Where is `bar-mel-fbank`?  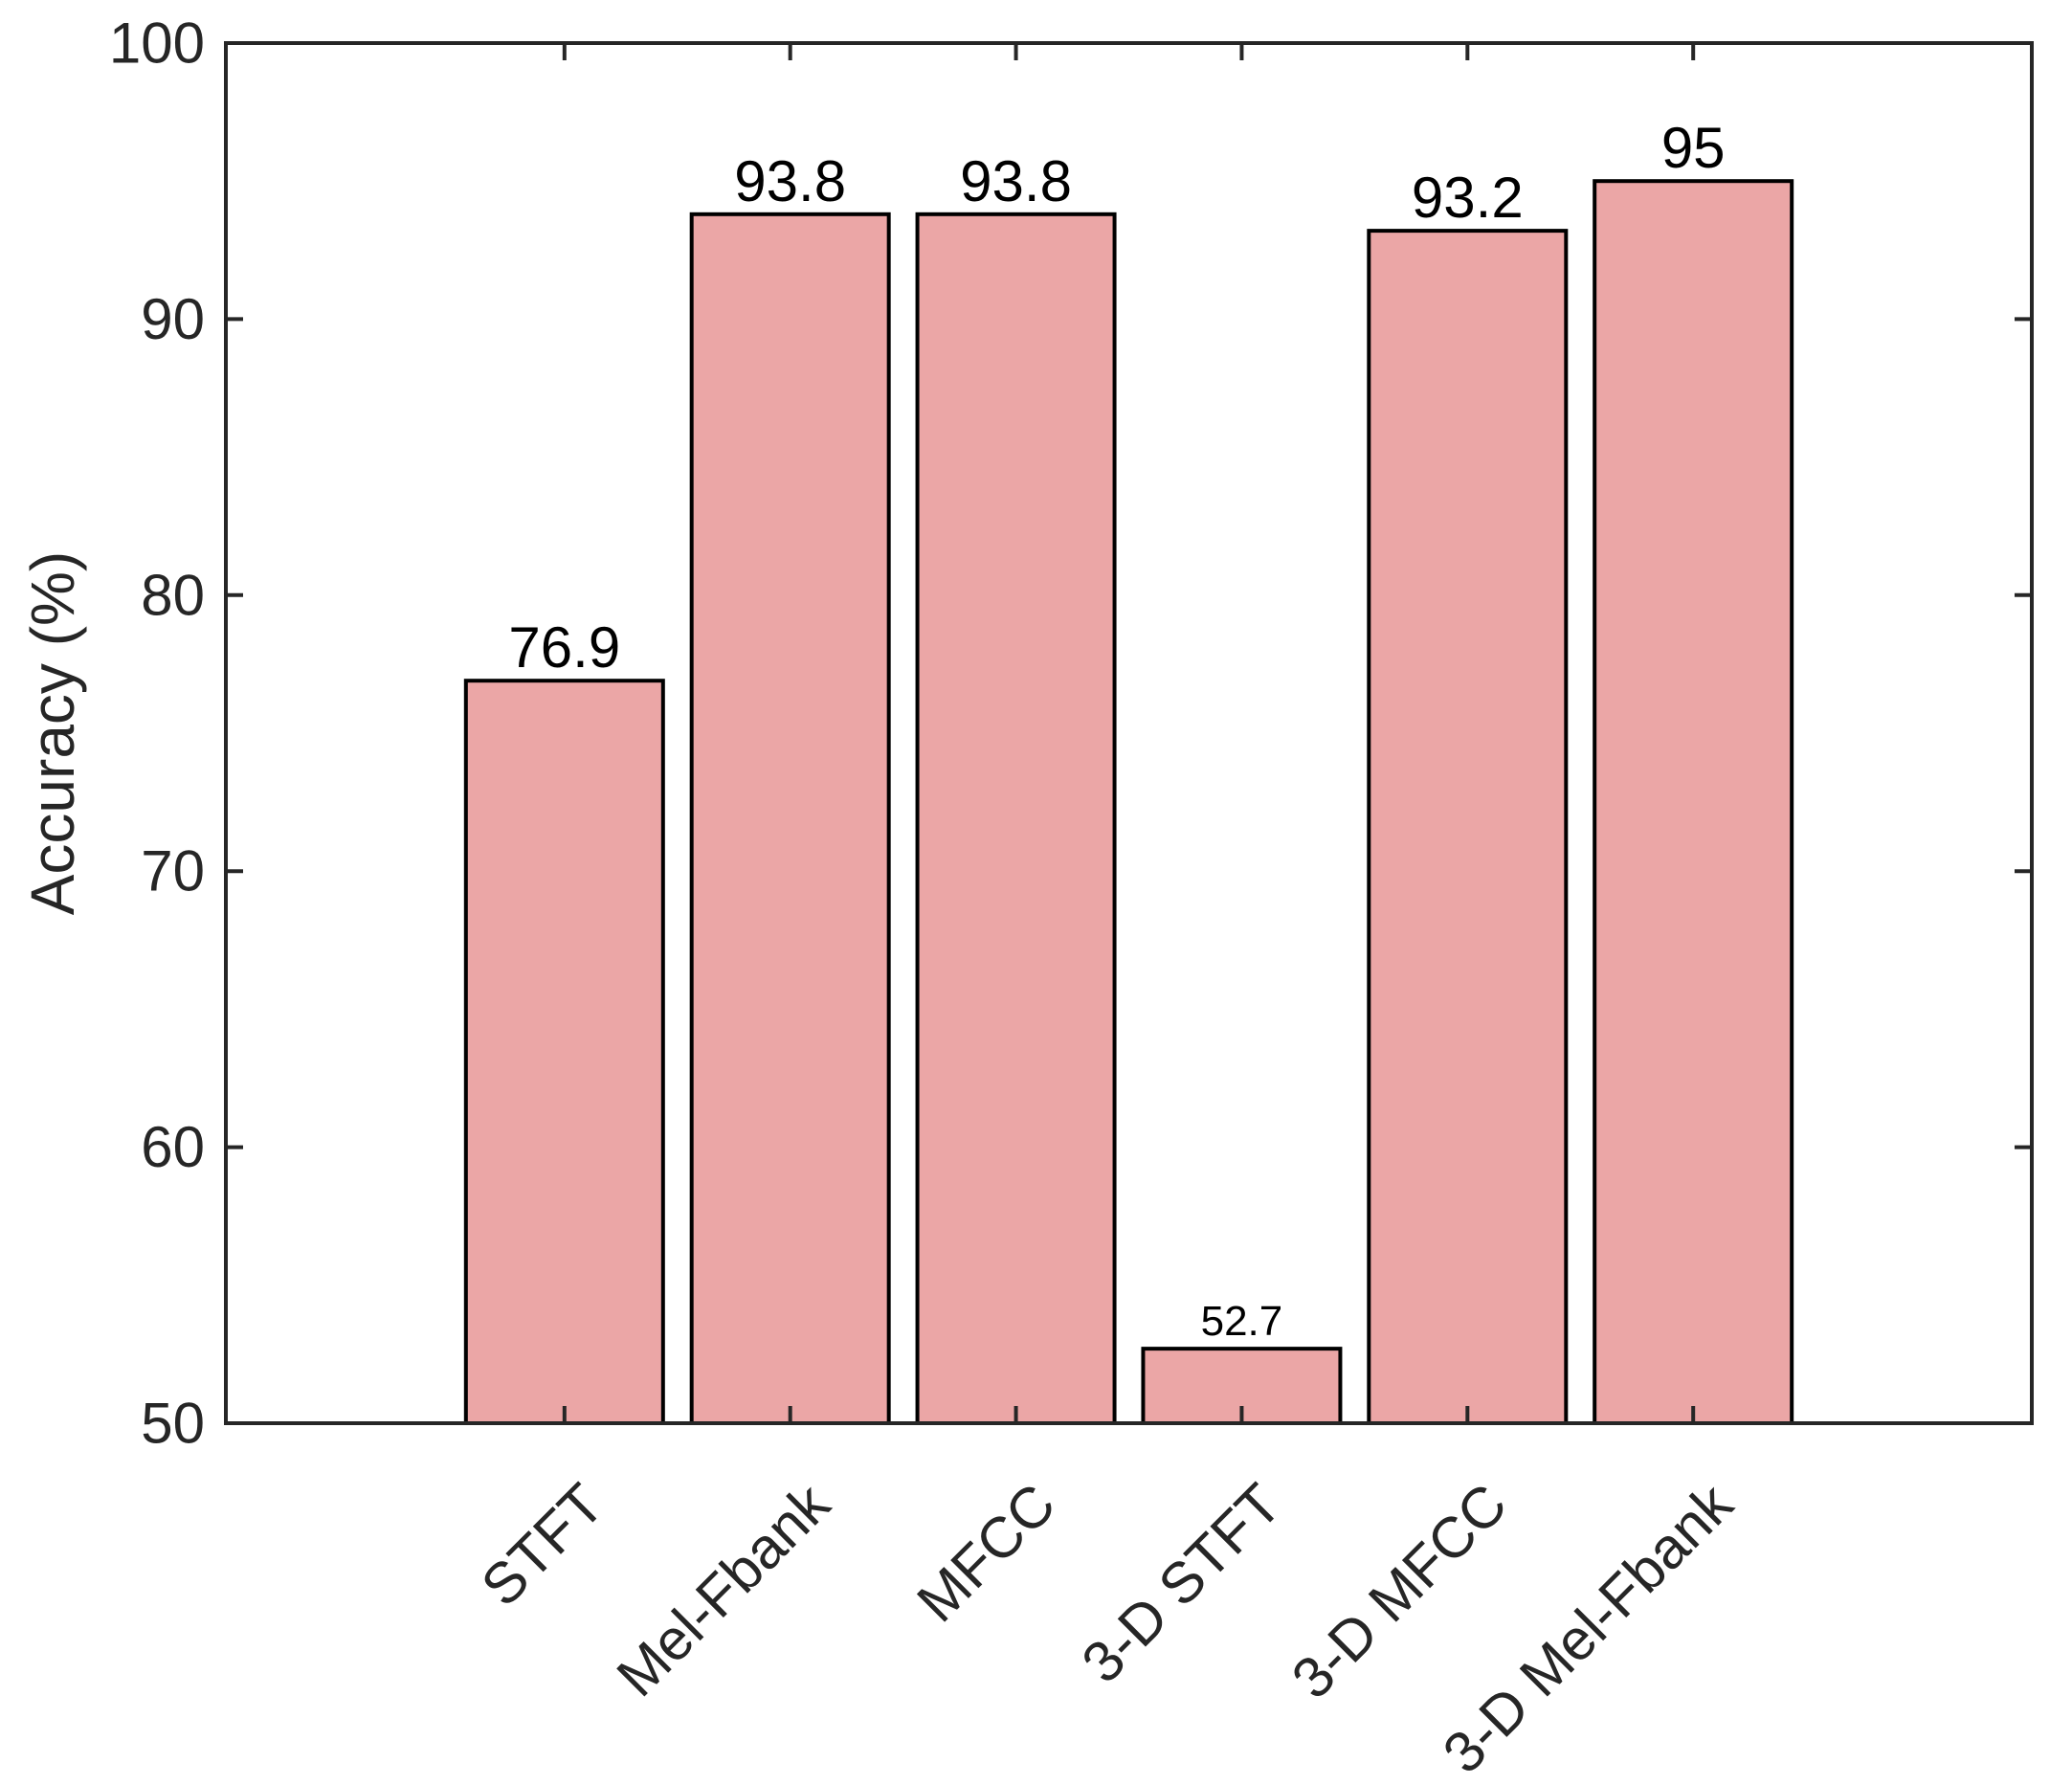
bar-mel-fbank is located at coordinates (790, 819).